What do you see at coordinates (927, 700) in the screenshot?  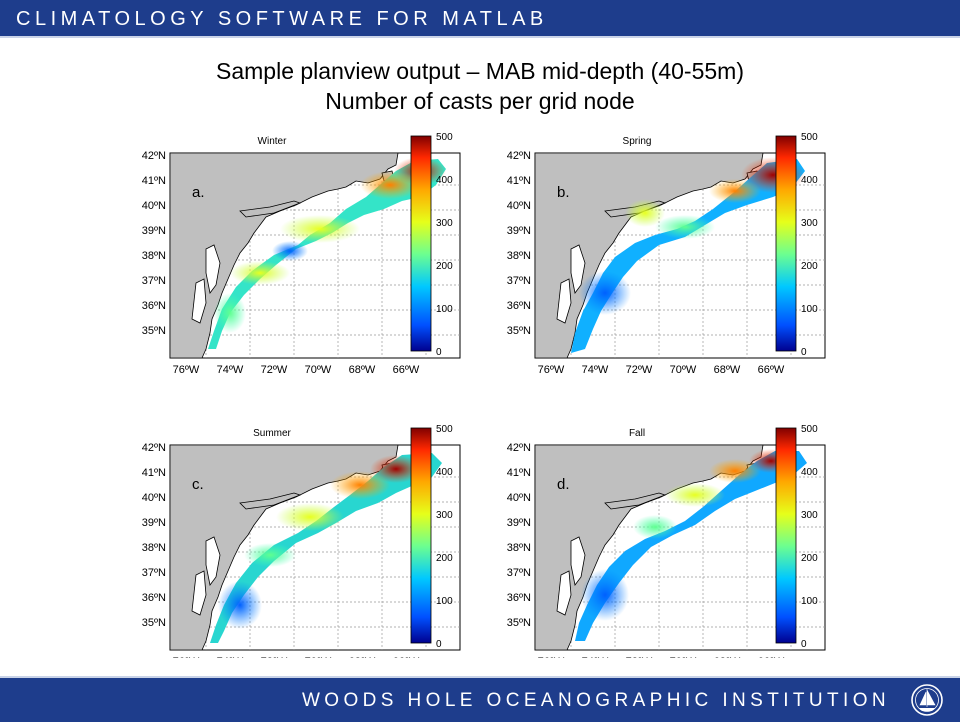 I see `sailboat-seal-icon` at bounding box center [927, 700].